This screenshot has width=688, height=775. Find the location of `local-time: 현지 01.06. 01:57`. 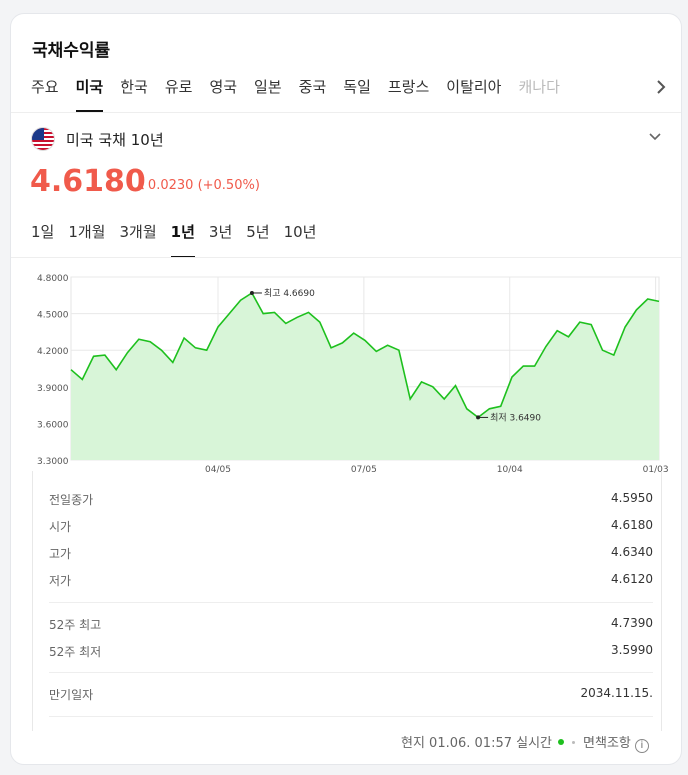

local-time: 현지 01.06. 01:57 is located at coordinates (456, 743).